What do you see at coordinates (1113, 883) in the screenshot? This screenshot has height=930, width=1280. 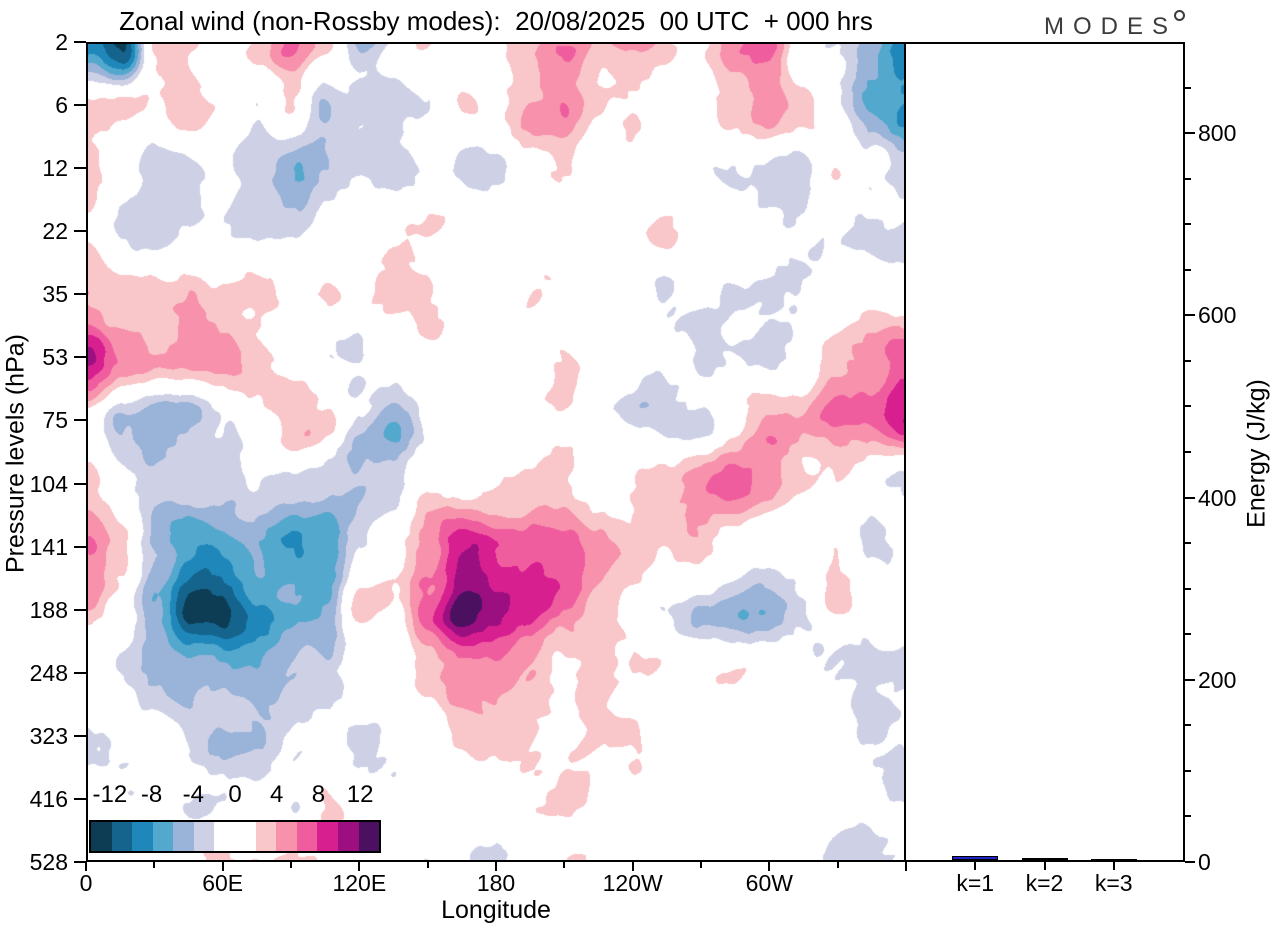 I see `k-axis-tick-label: k=3` at bounding box center [1113, 883].